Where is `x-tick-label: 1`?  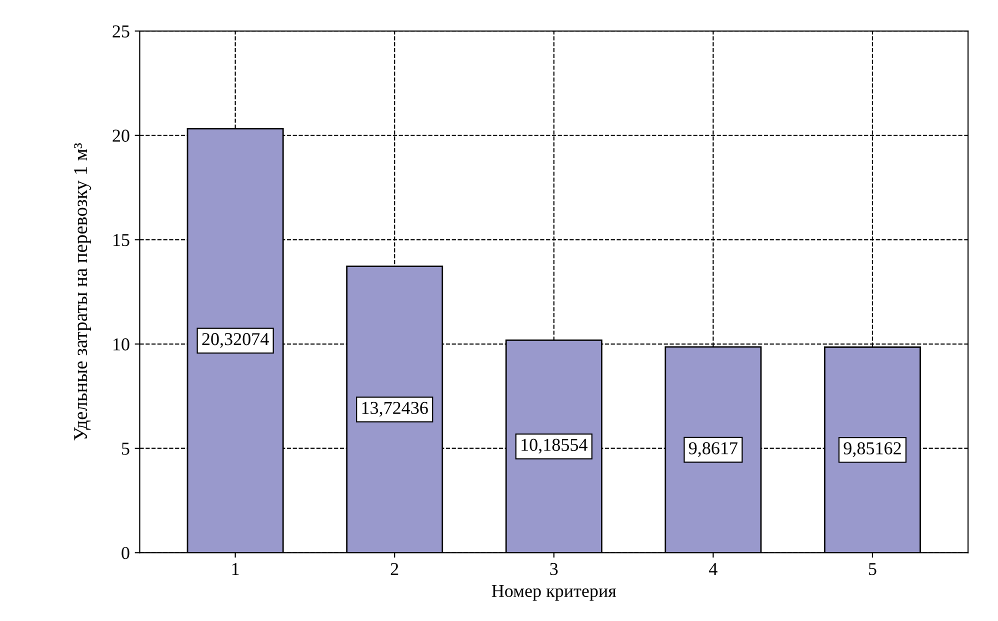
x-tick-label: 1 is located at coordinates (235, 569).